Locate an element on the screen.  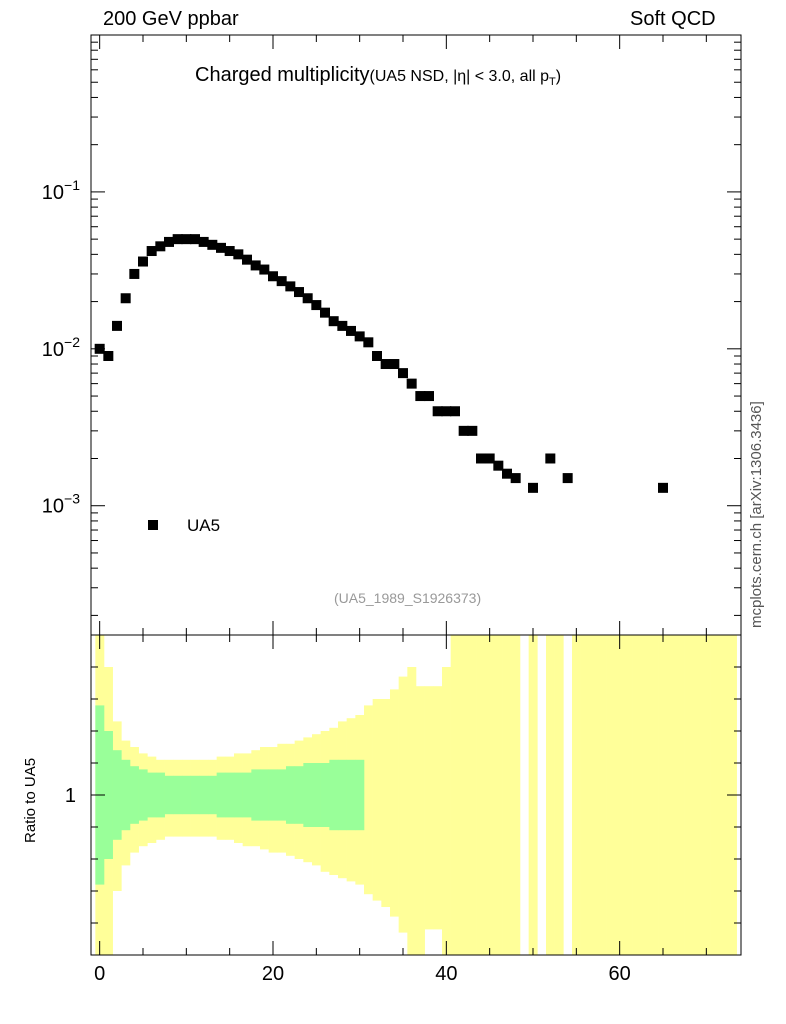
analysis-watermark: (UA5_1989_S1926373) is located at coordinates (408, 598).